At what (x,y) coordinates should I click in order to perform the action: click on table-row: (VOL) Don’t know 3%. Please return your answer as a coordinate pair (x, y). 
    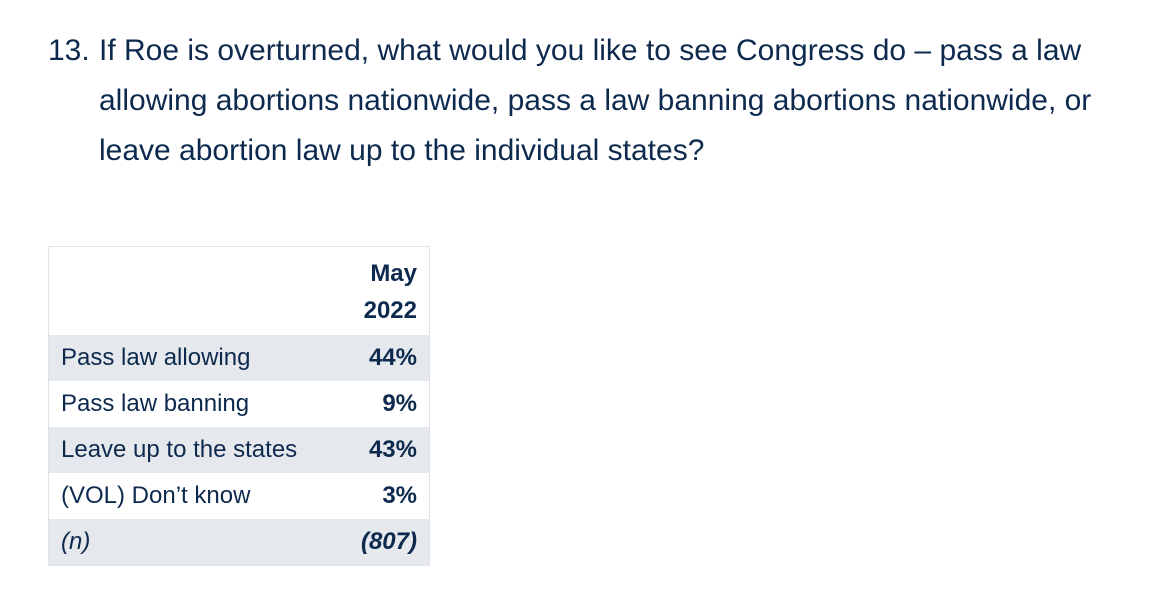
    Looking at the image, I should click on (239, 496).